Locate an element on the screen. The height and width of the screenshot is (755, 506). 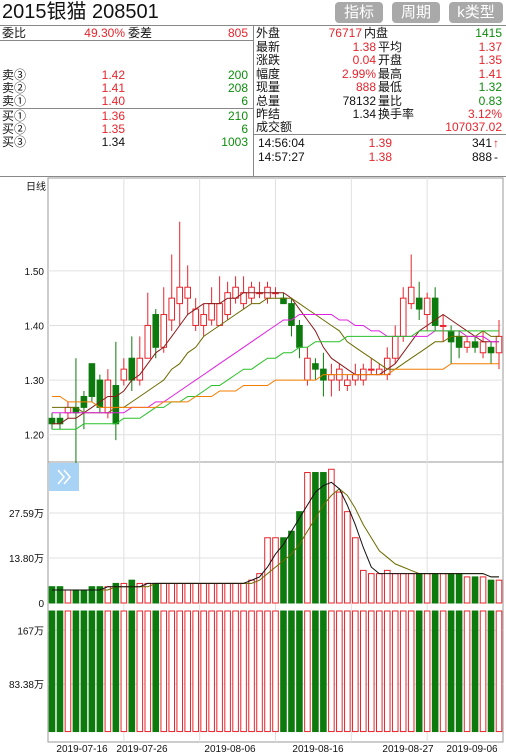
price-ma-line is located at coordinates (275, 385).